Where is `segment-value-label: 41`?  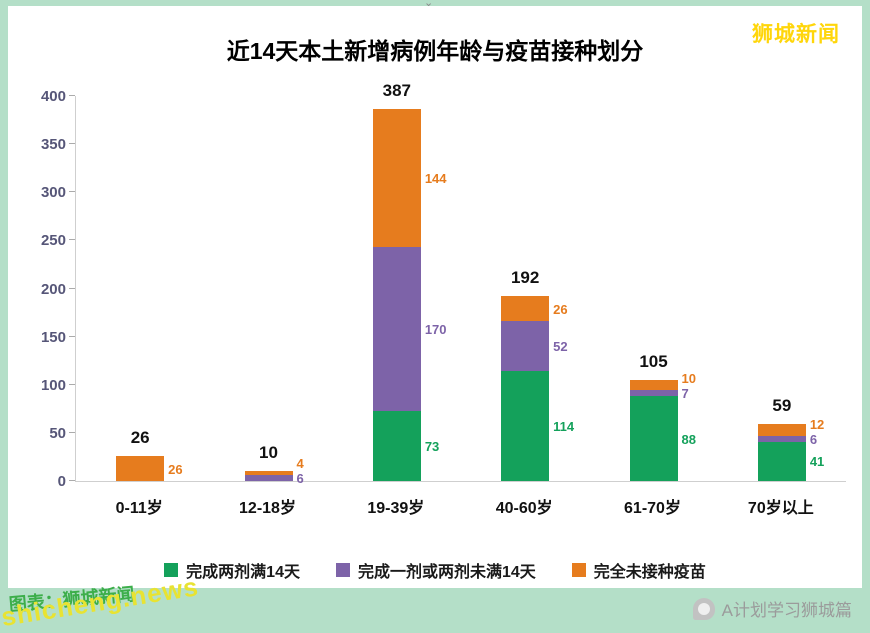
segment-value-label: 41 is located at coordinates (817, 462).